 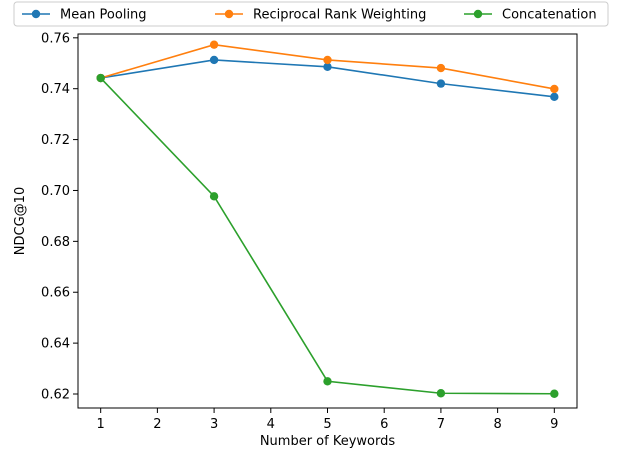 What do you see at coordinates (55, 395) in the screenshot?
I see `y-tick-label: 0.62` at bounding box center [55, 395].